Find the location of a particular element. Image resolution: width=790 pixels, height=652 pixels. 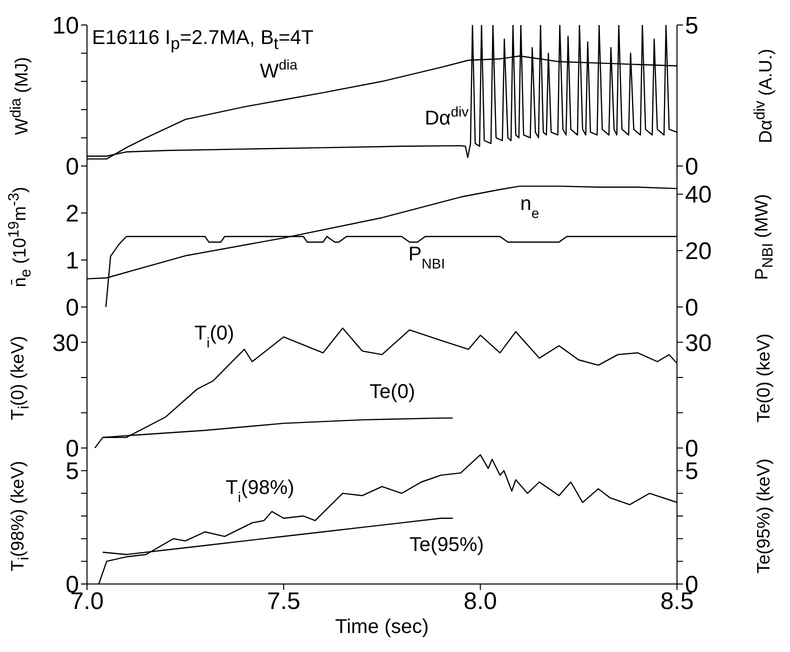

series-label: Te(95%) is located at coordinates (446, 545).